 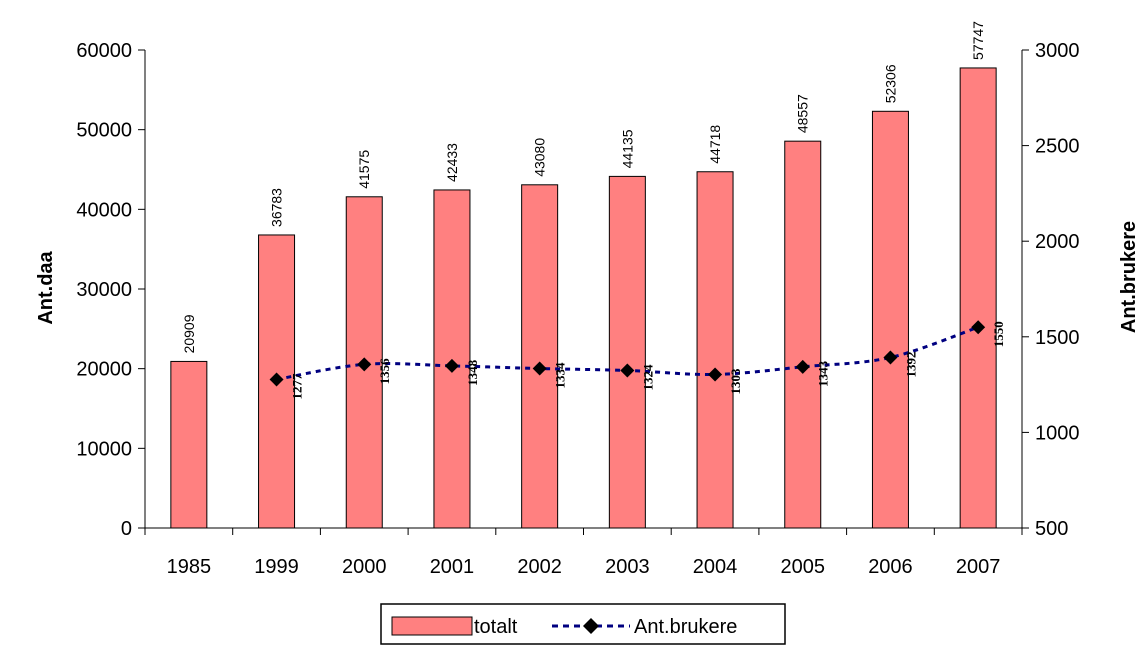 What do you see at coordinates (803, 334) in the screenshot?
I see `bar-2005` at bounding box center [803, 334].